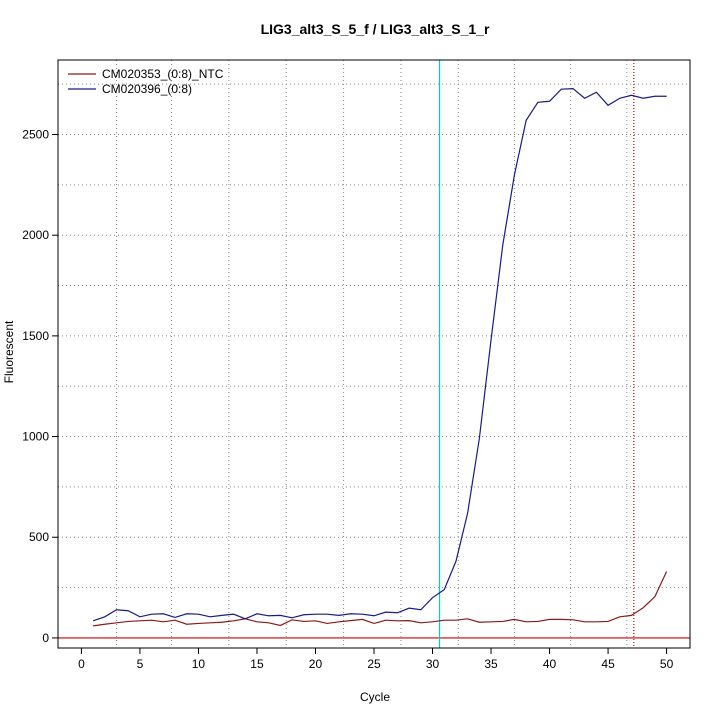  What do you see at coordinates (550, 664) in the screenshot?
I see `x-tick-label: 40` at bounding box center [550, 664].